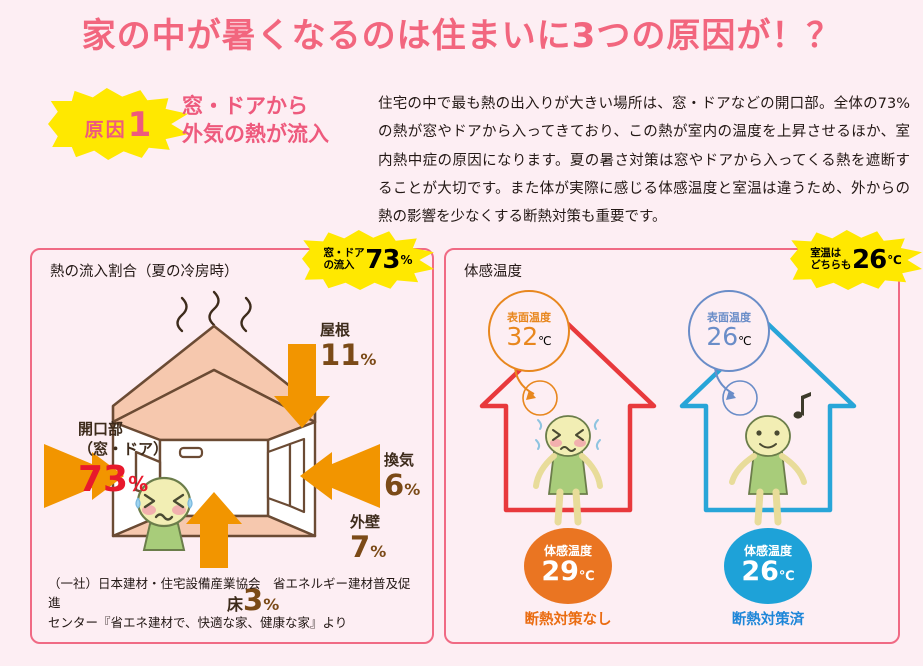  Describe the element at coordinates (103, 479) in the screenshot. I see `label-opening-value: 73` at that location.